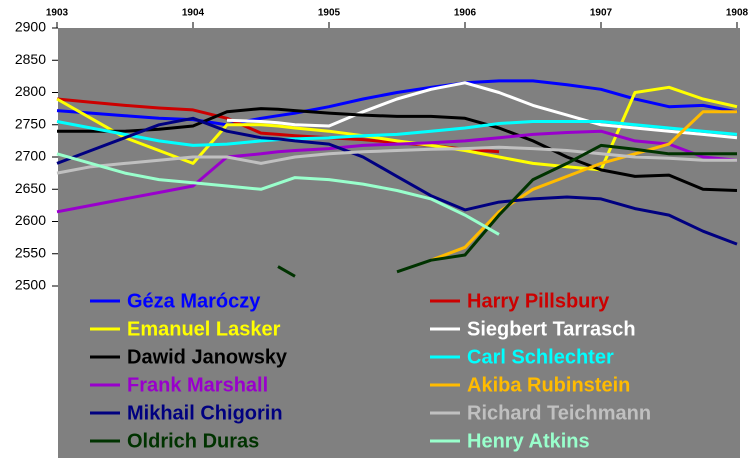 This screenshot has width=756, height=464. What do you see at coordinates (194, 301) in the screenshot?
I see `legend-label: Géza Maróczy` at bounding box center [194, 301].